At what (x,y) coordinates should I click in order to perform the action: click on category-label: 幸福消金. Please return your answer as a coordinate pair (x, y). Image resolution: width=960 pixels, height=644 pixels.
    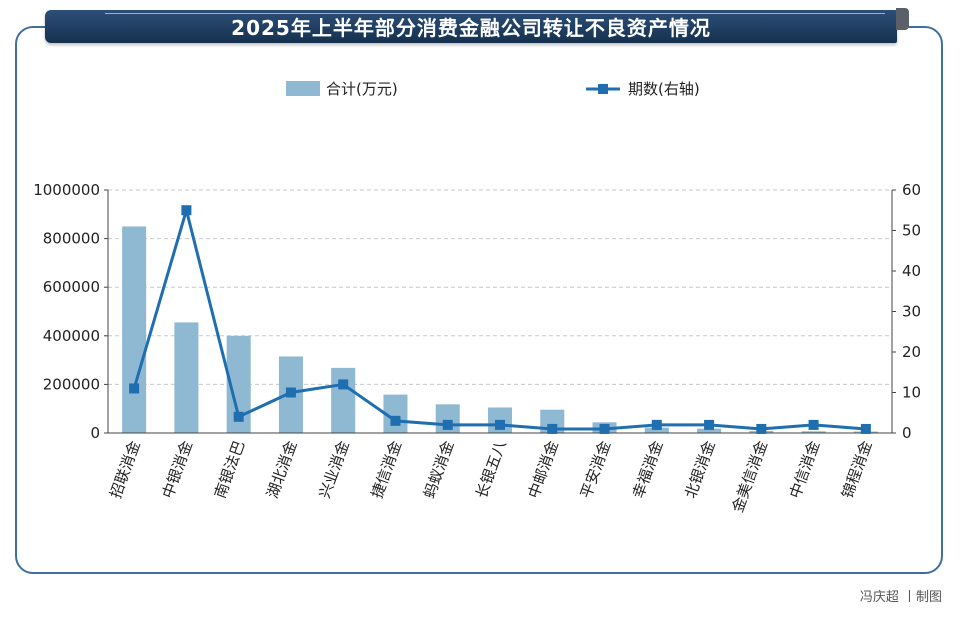
    Looking at the image, I should click on (647, 469).